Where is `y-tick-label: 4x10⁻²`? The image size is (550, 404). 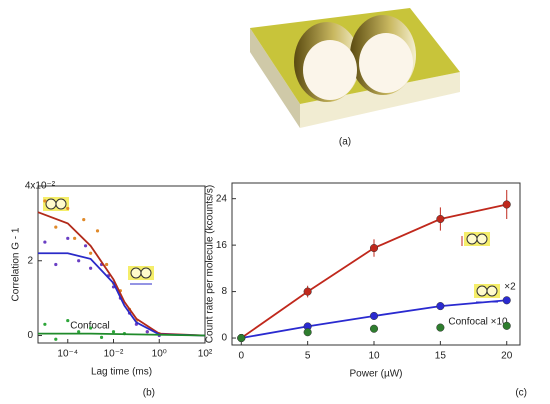
y-tick-label: 4x10⁻² is located at coordinates (40, 186).